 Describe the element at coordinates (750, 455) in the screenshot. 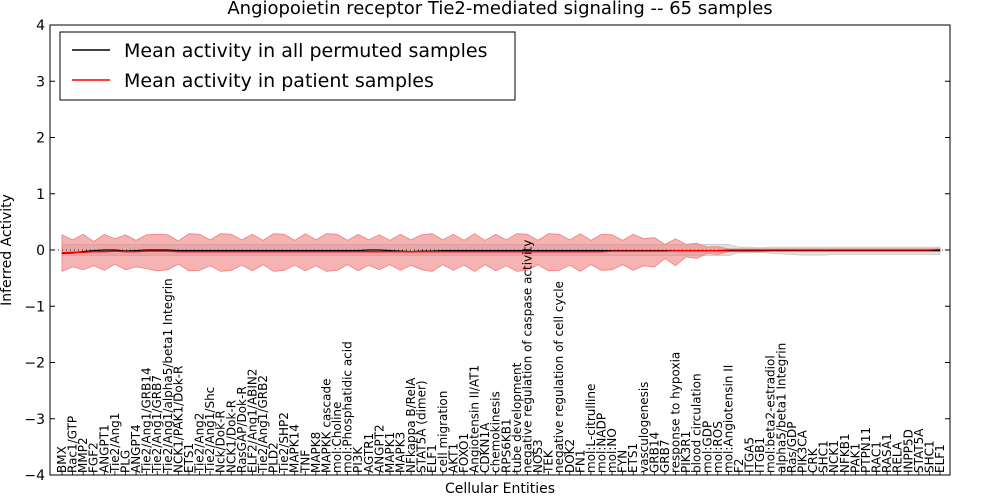

I see `x-tick-label: ITGA5` at that location.